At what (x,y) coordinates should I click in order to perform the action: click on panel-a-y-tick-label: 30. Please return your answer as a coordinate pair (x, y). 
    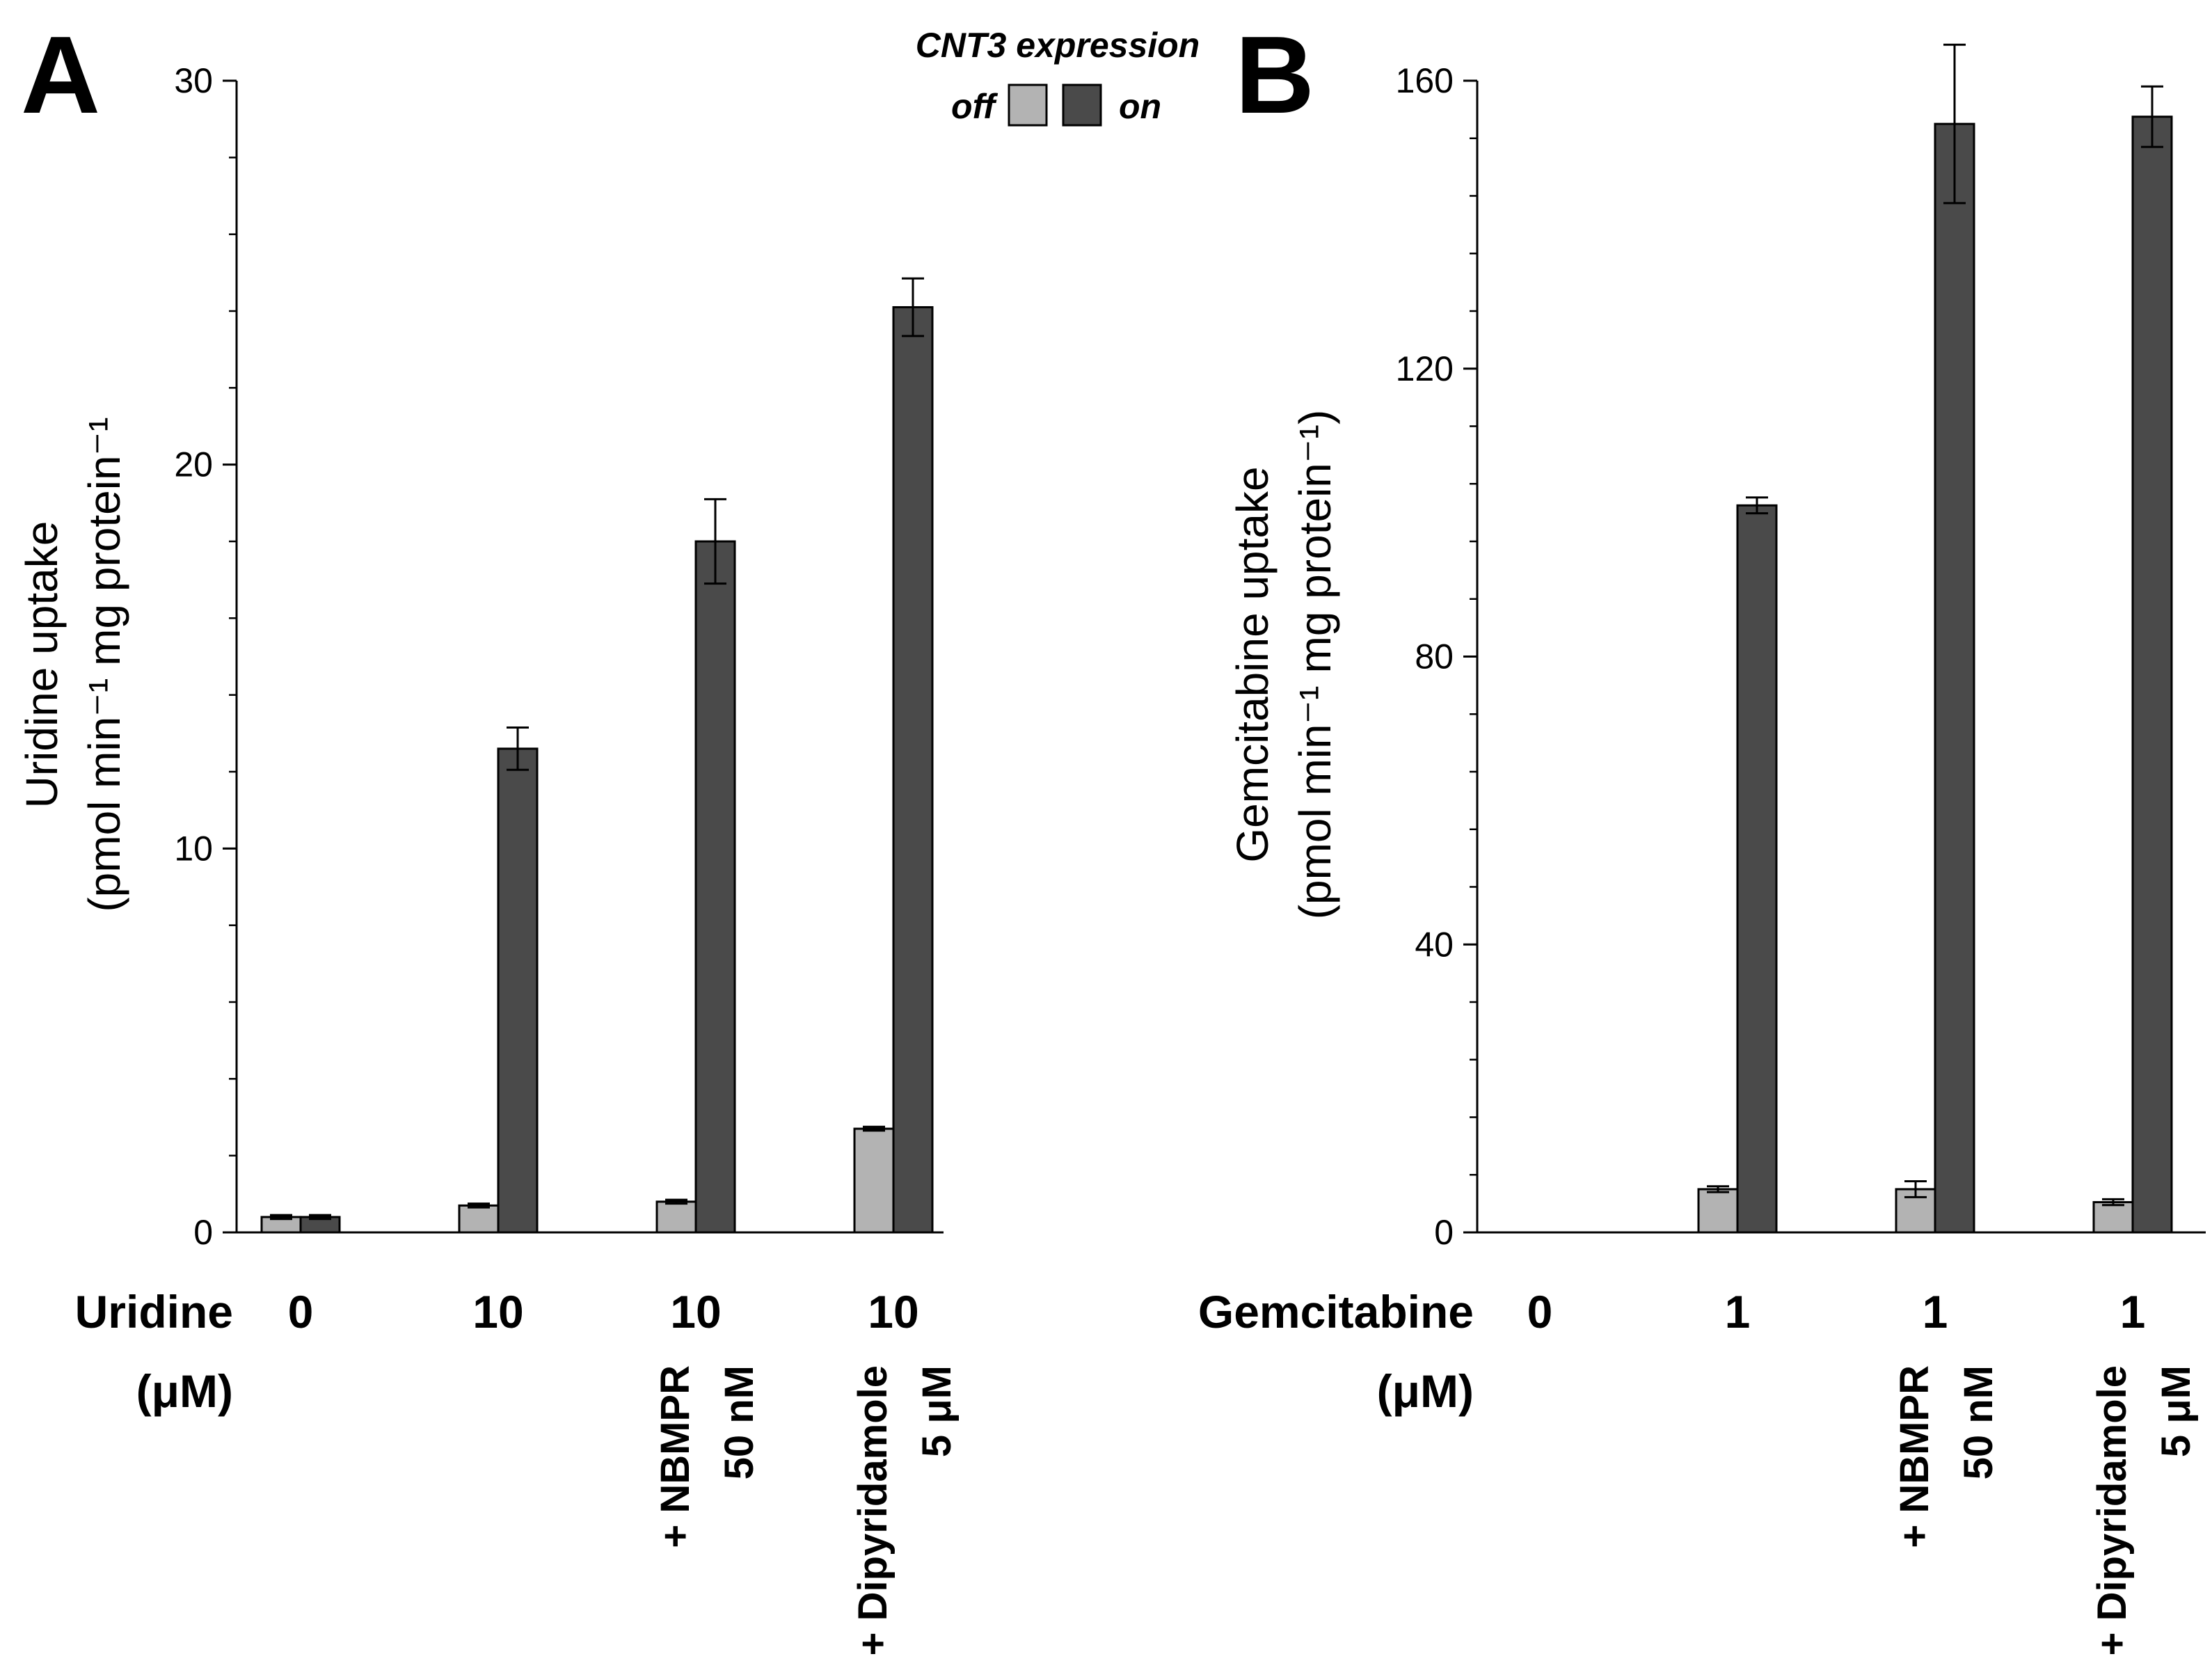
    Looking at the image, I should click on (193, 80).